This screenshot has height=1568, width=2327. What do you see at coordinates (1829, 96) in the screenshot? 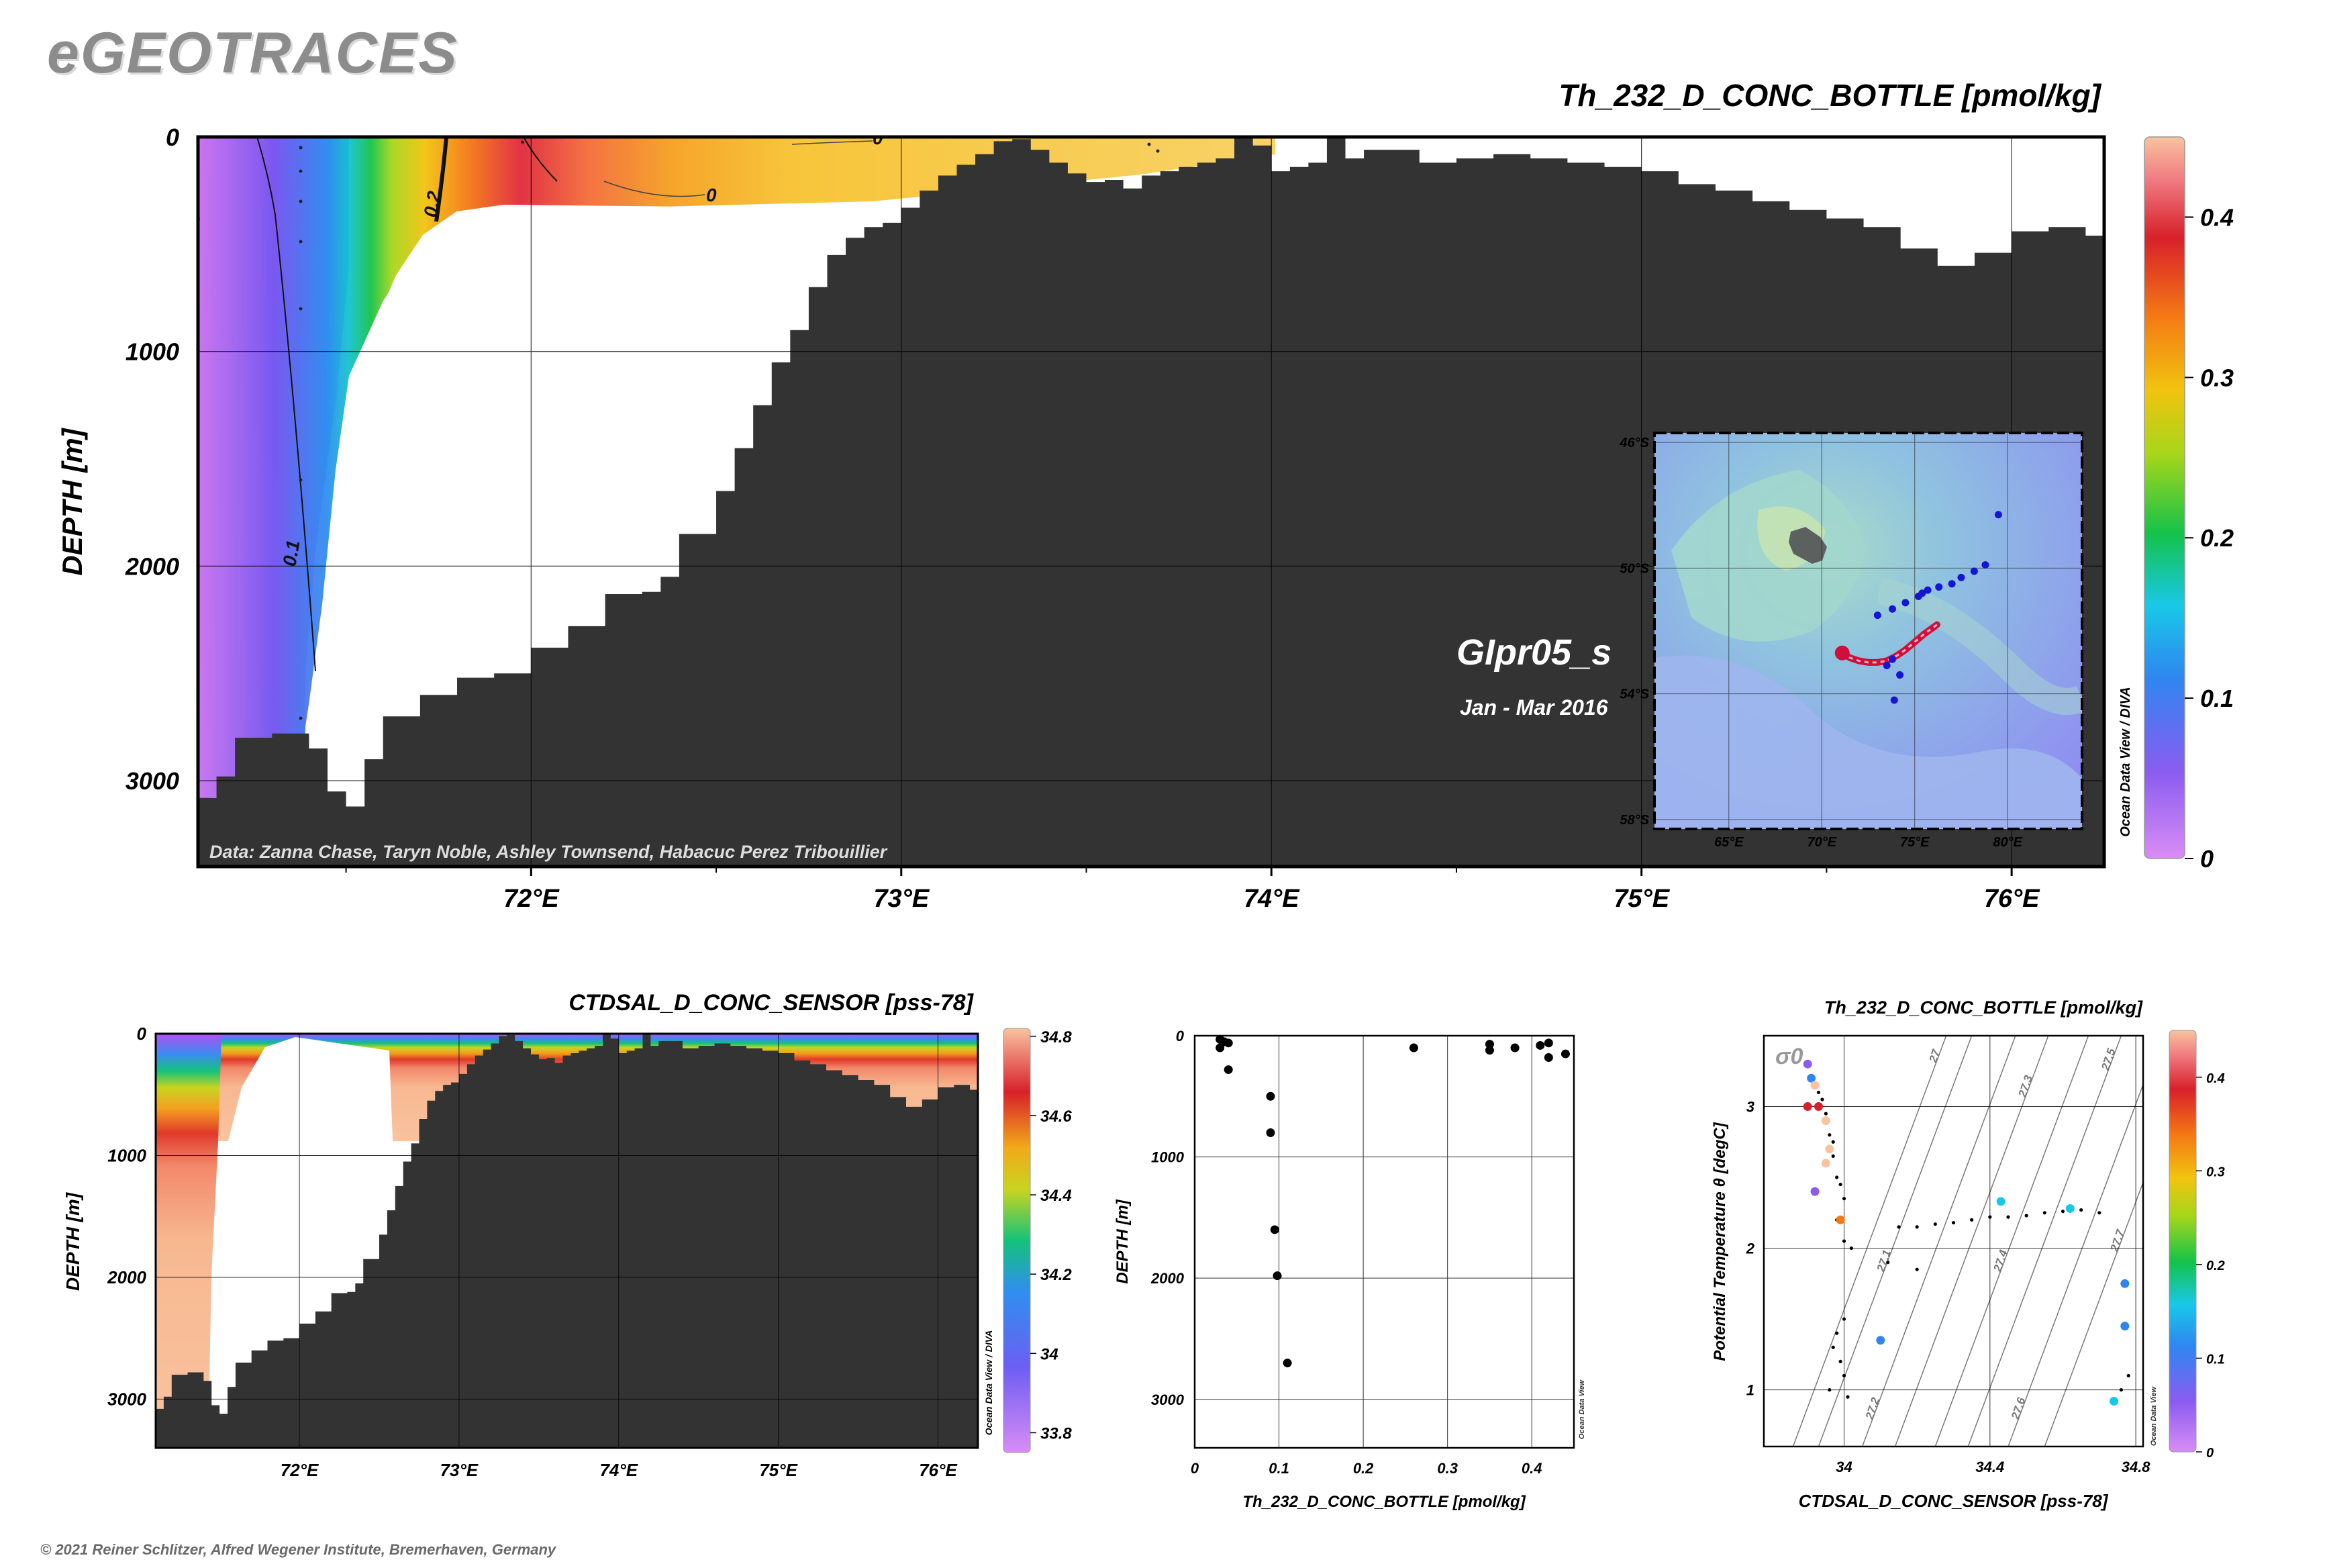
I see `main-chart-title: Th_232_D_CONC_BOTTLE [pmol/kg]` at bounding box center [1829, 96].